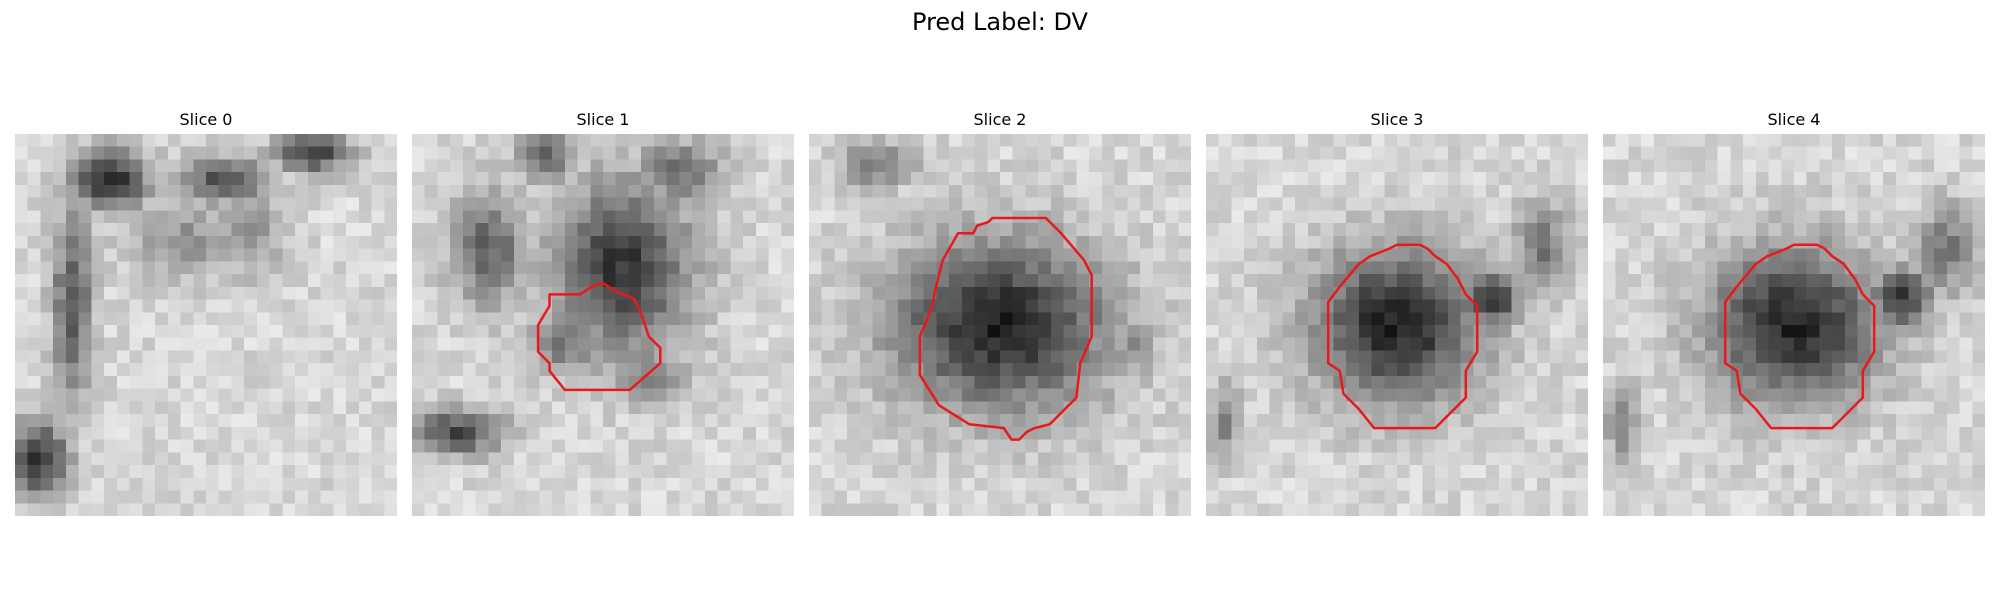 This screenshot has height=600, width=2000. I want to click on slice-title: Slice 1, so click(603, 119).